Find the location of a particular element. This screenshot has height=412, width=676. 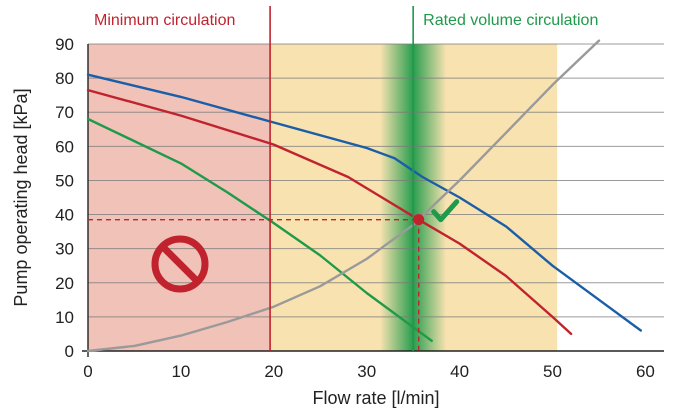

x-tick-label: 60 is located at coordinates (645, 371).